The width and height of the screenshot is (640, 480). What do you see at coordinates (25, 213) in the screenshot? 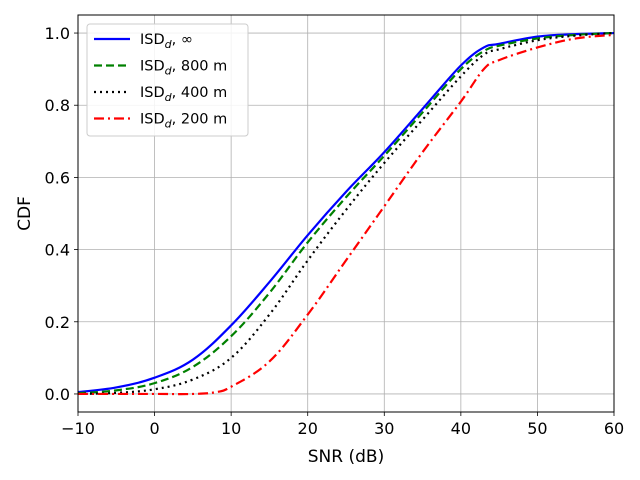
I see `y-axis-label: CDF` at bounding box center [25, 213].